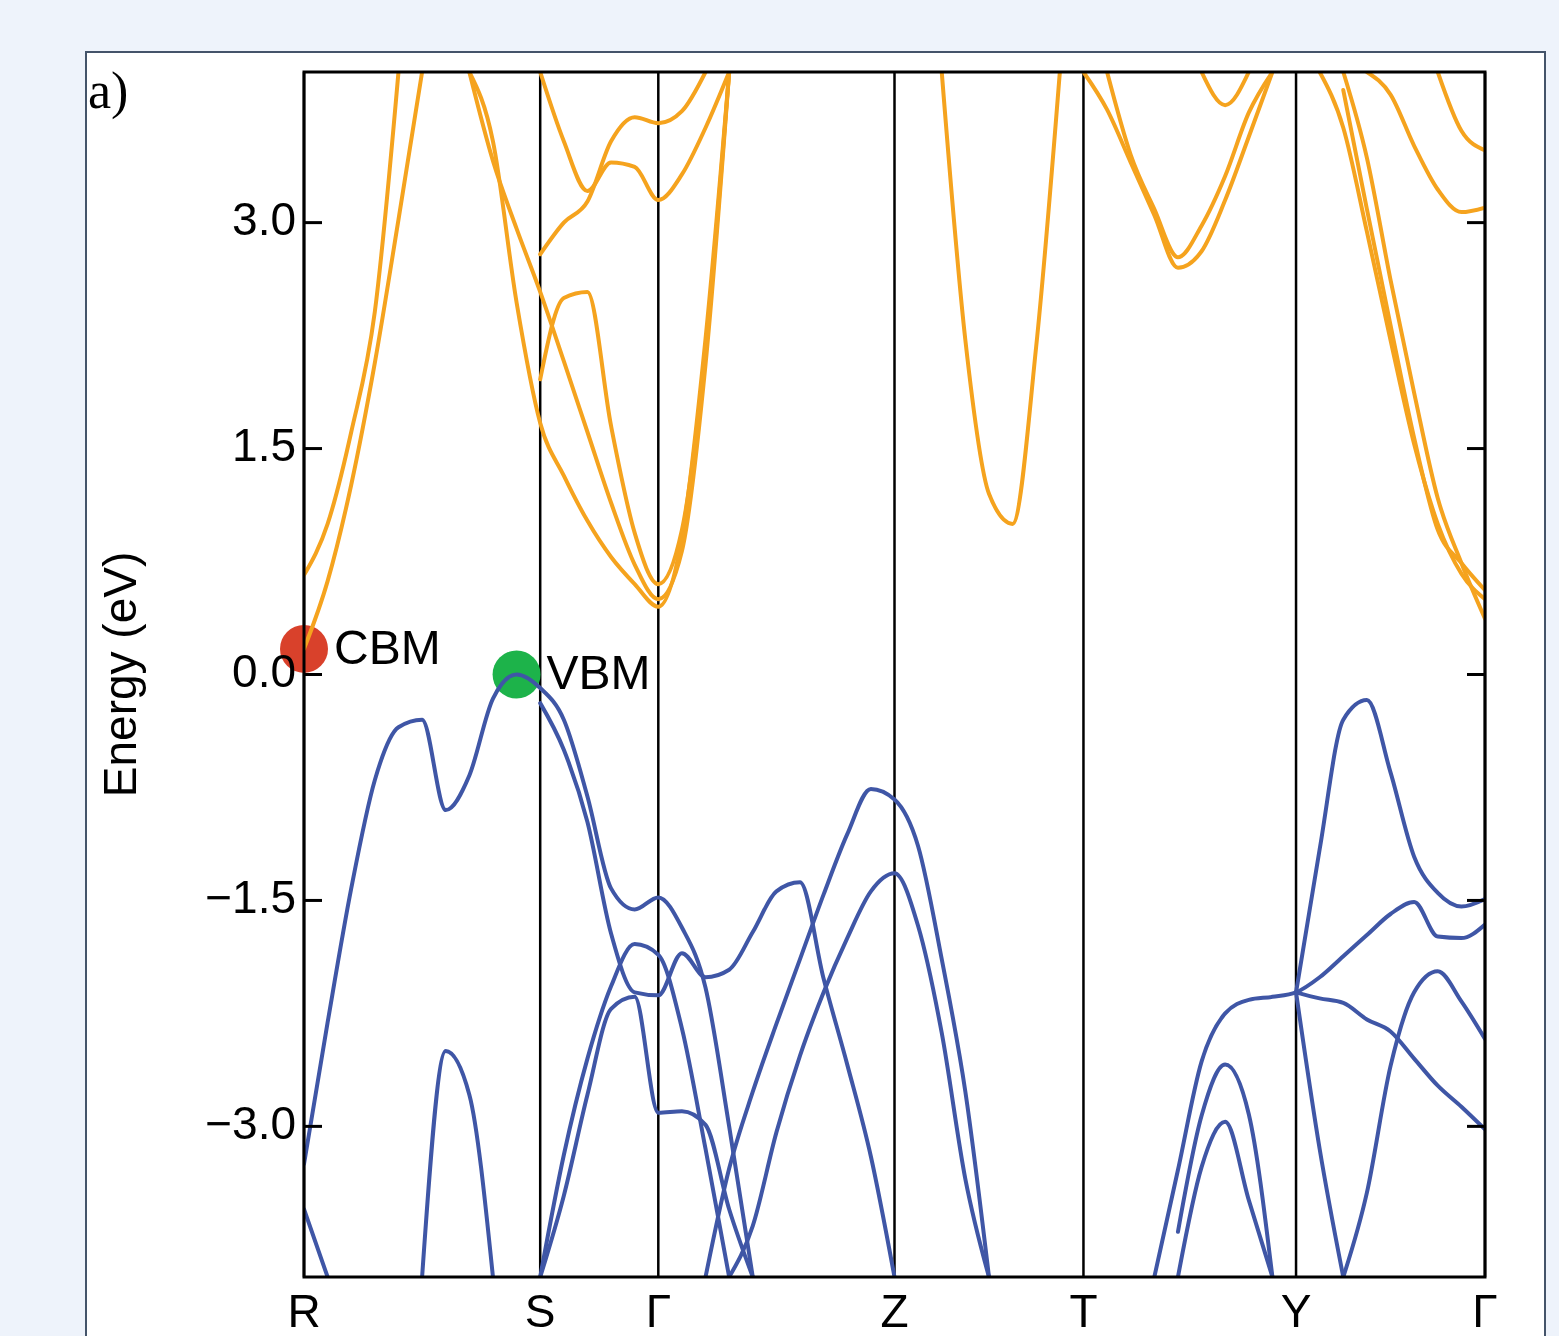 The height and width of the screenshot is (1336, 1559). Describe the element at coordinates (250, 1122) in the screenshot. I see `y-tick-label: −3.0` at that location.